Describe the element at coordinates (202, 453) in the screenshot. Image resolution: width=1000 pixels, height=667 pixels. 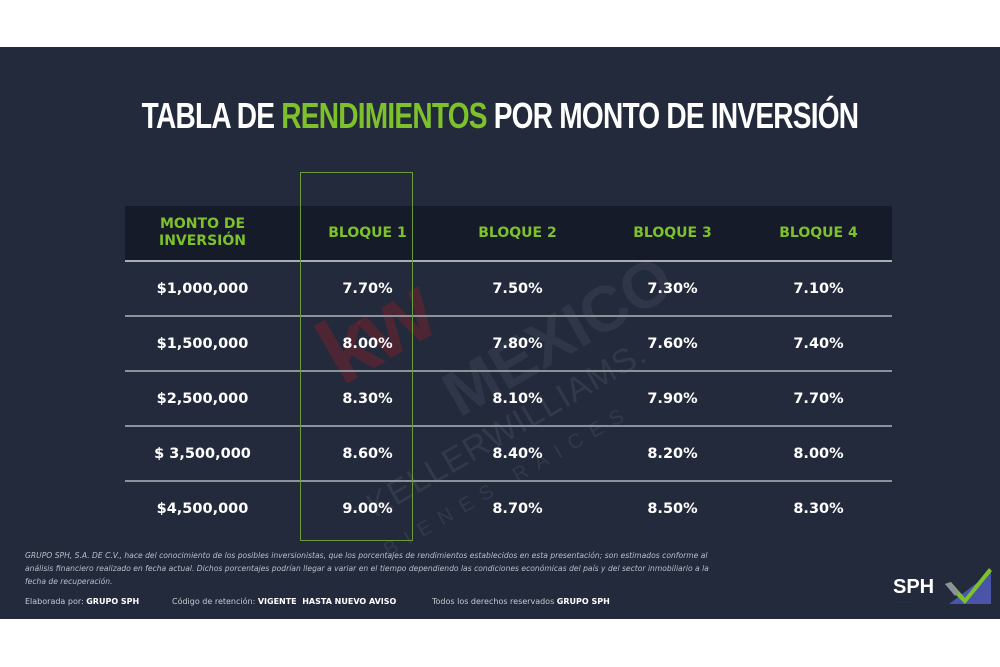
I see `cell-monto: $ 3,500,000` at that location.